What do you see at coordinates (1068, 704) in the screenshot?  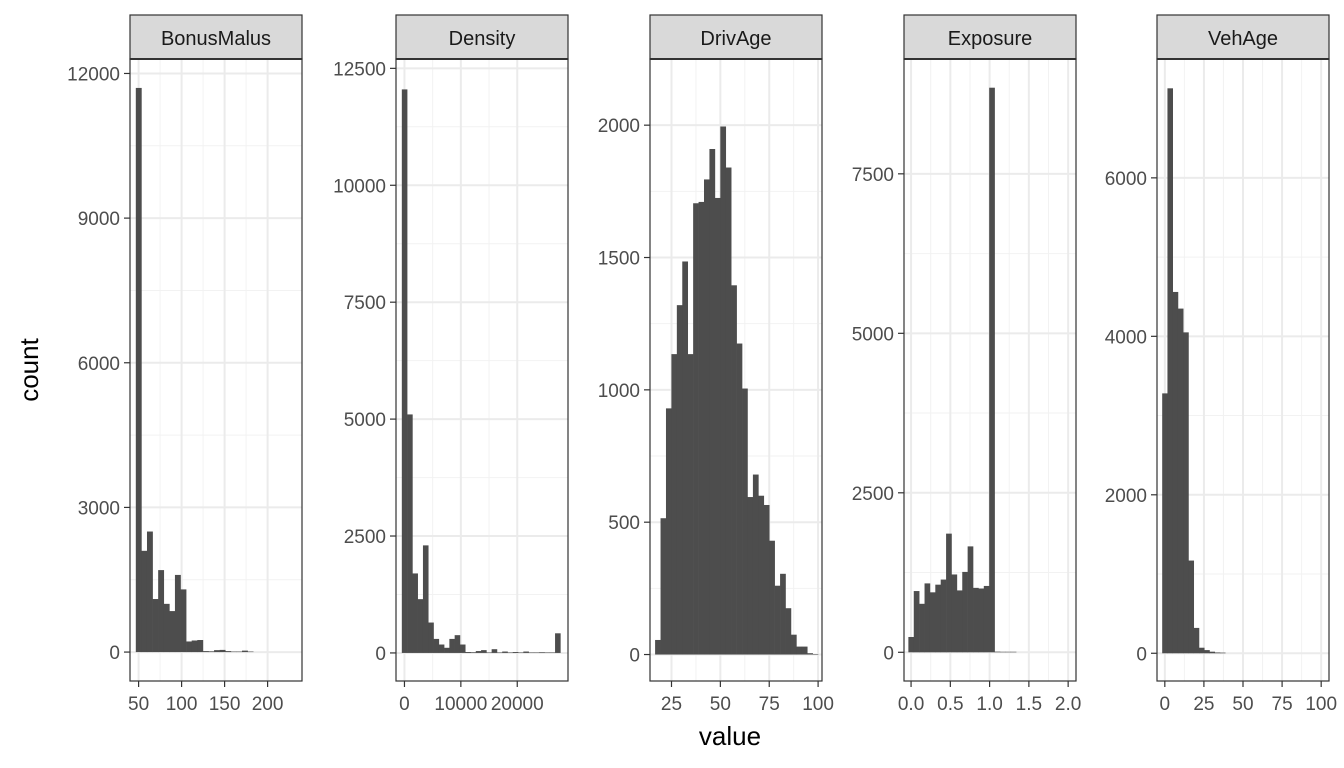 I see `x-tick-label: 2.0` at bounding box center [1068, 704].